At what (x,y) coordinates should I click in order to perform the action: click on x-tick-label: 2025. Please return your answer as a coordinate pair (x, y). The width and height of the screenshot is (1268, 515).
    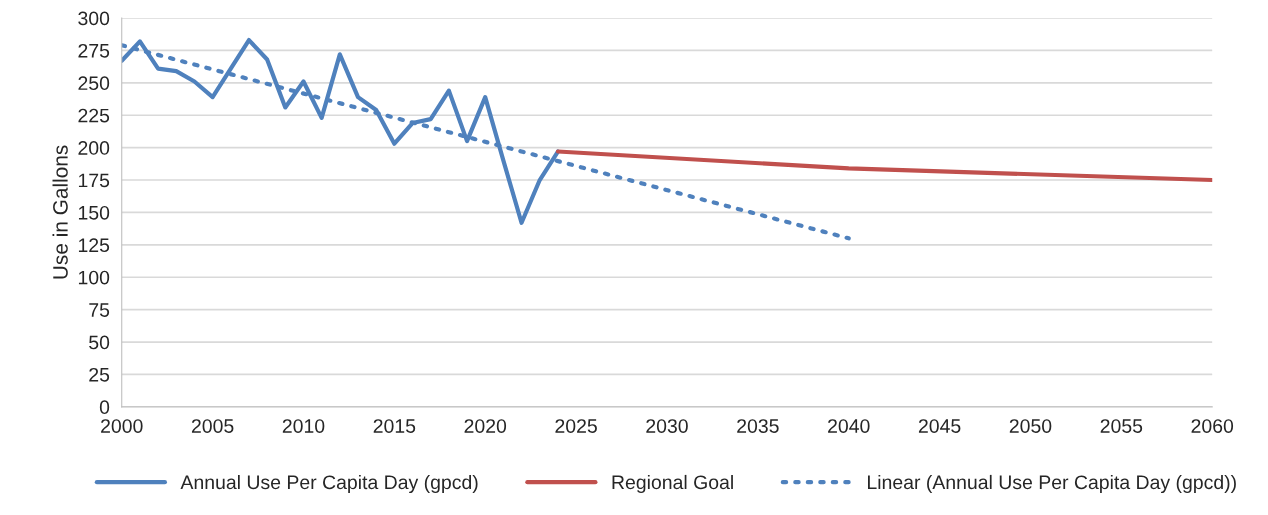
    Looking at the image, I should click on (576, 426).